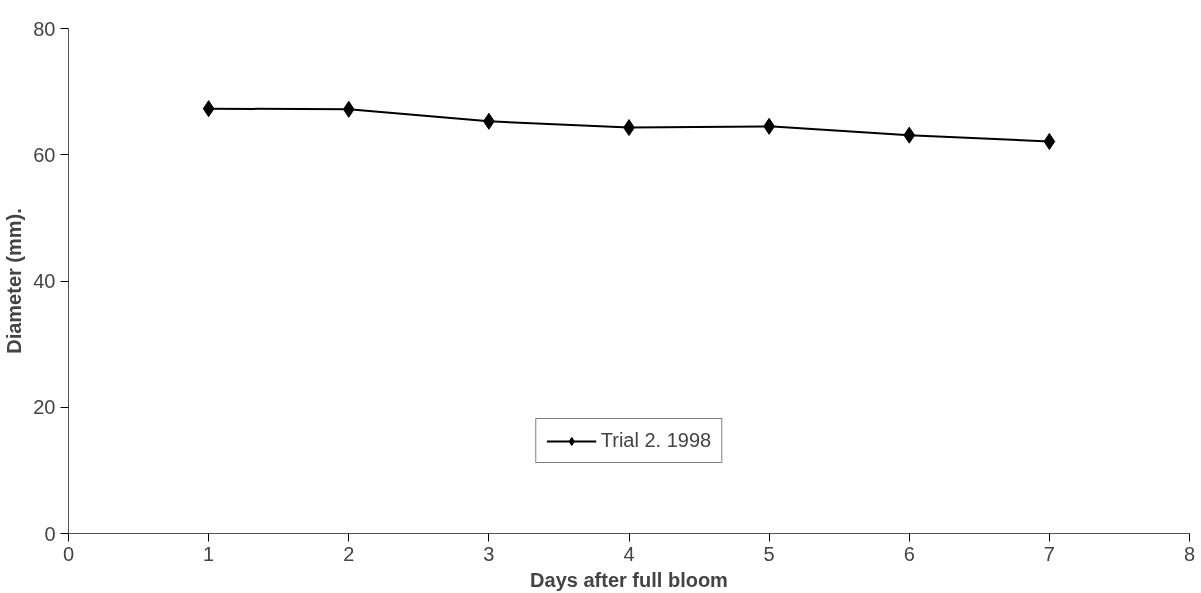 The height and width of the screenshot is (593, 1201). Describe the element at coordinates (769, 553) in the screenshot. I see `x-tick-label: 5` at that location.